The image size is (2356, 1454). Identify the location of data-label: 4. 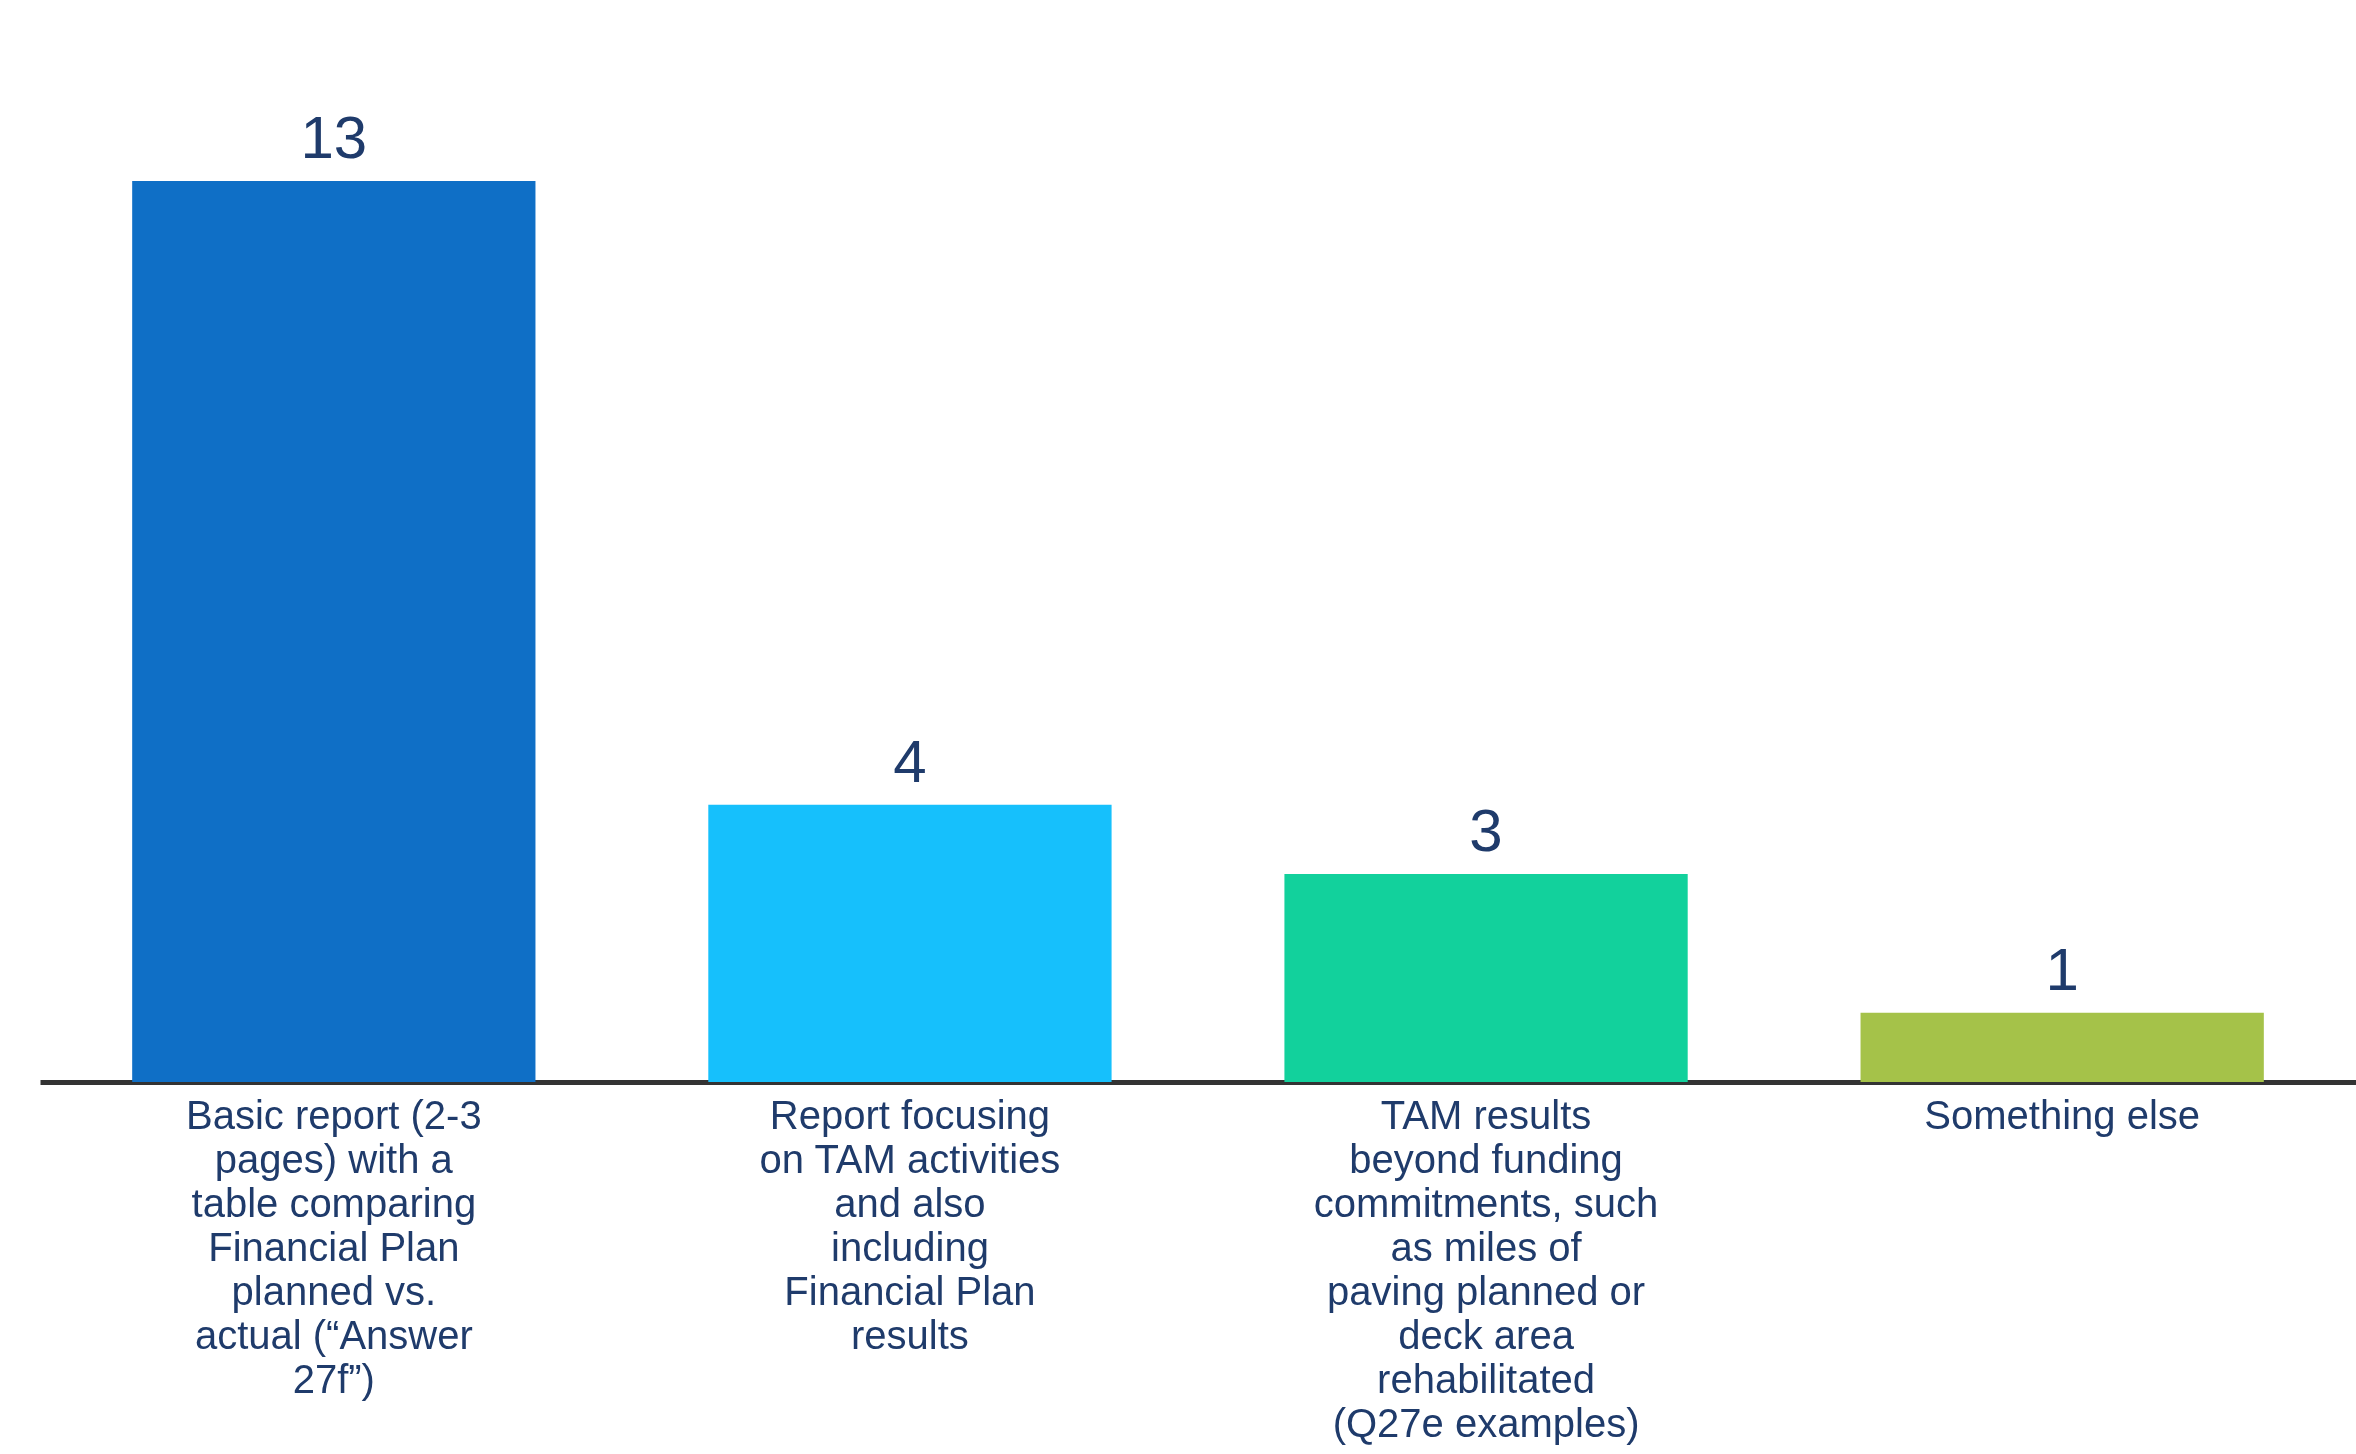
(910, 761).